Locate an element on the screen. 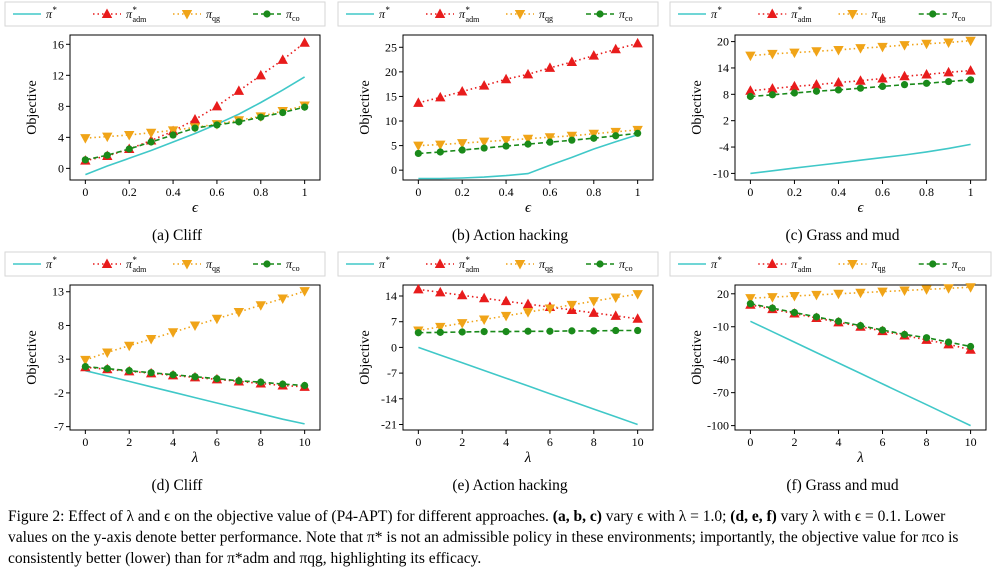 The width and height of the screenshot is (996, 577). x-tick-label: 4 is located at coordinates (506, 442).